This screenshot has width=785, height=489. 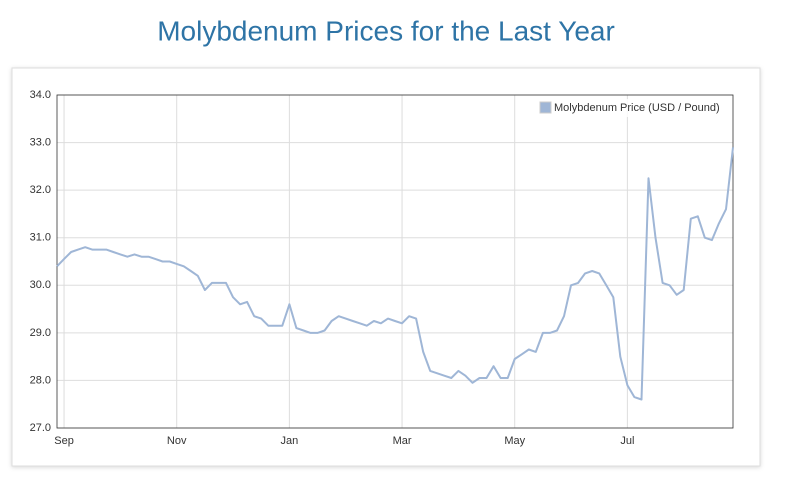 I want to click on y-tick-label: 31.0, so click(x=40, y=238).